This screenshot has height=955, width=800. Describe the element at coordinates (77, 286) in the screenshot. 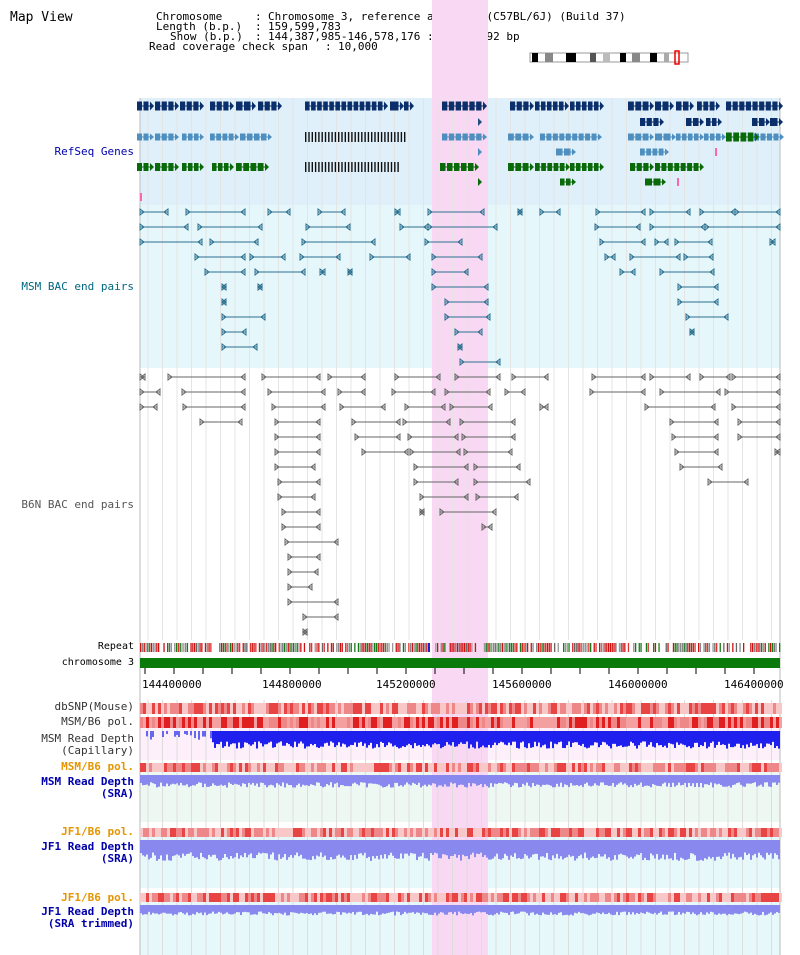

I see `track-label-msm-bac: MSM BAC end pairs` at that location.